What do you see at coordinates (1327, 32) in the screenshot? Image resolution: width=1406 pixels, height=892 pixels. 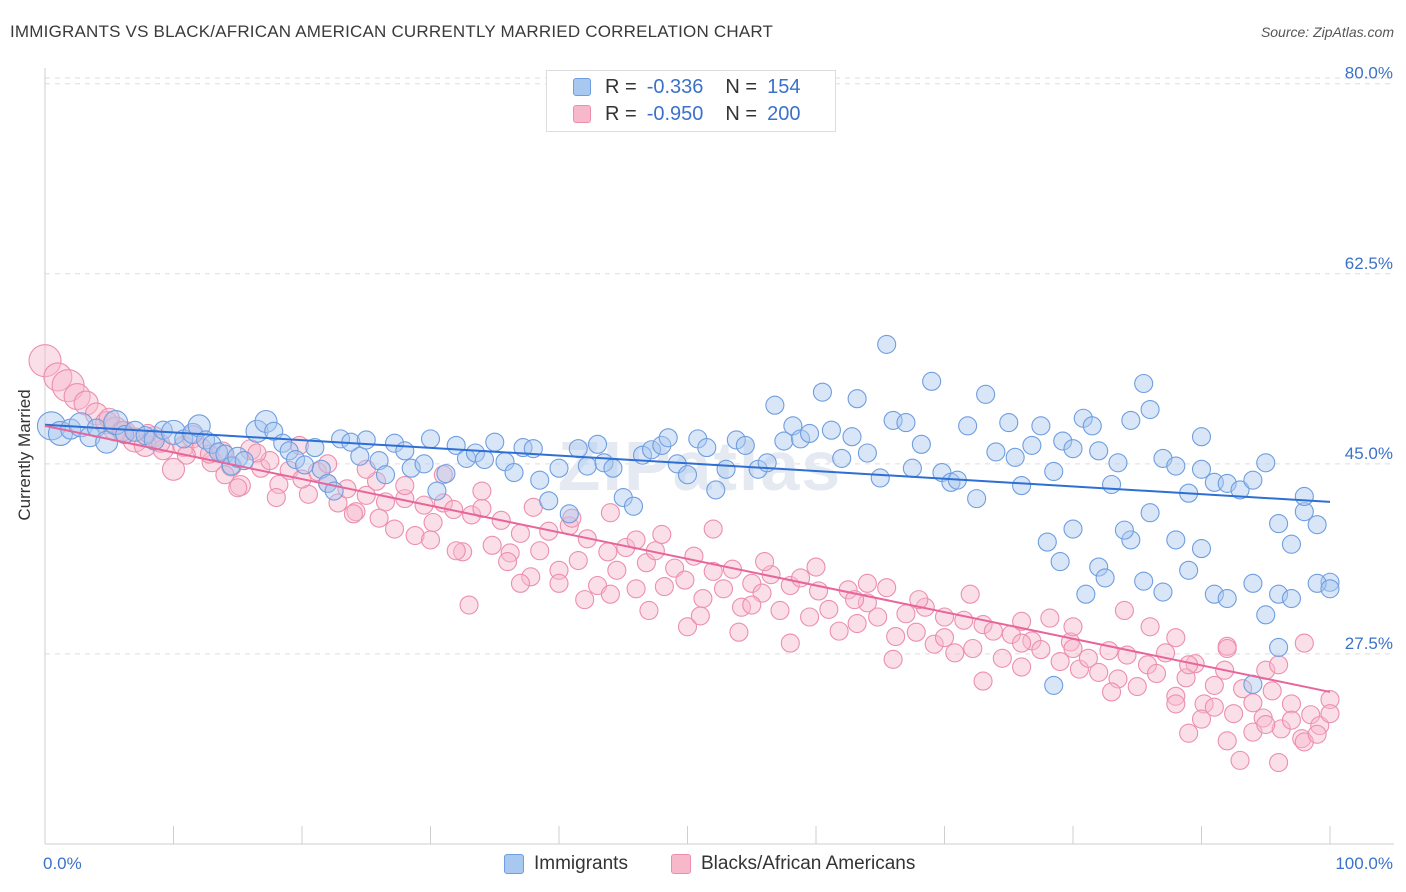 I see `source-label: Source: ZipAtlas.com` at bounding box center [1327, 32].